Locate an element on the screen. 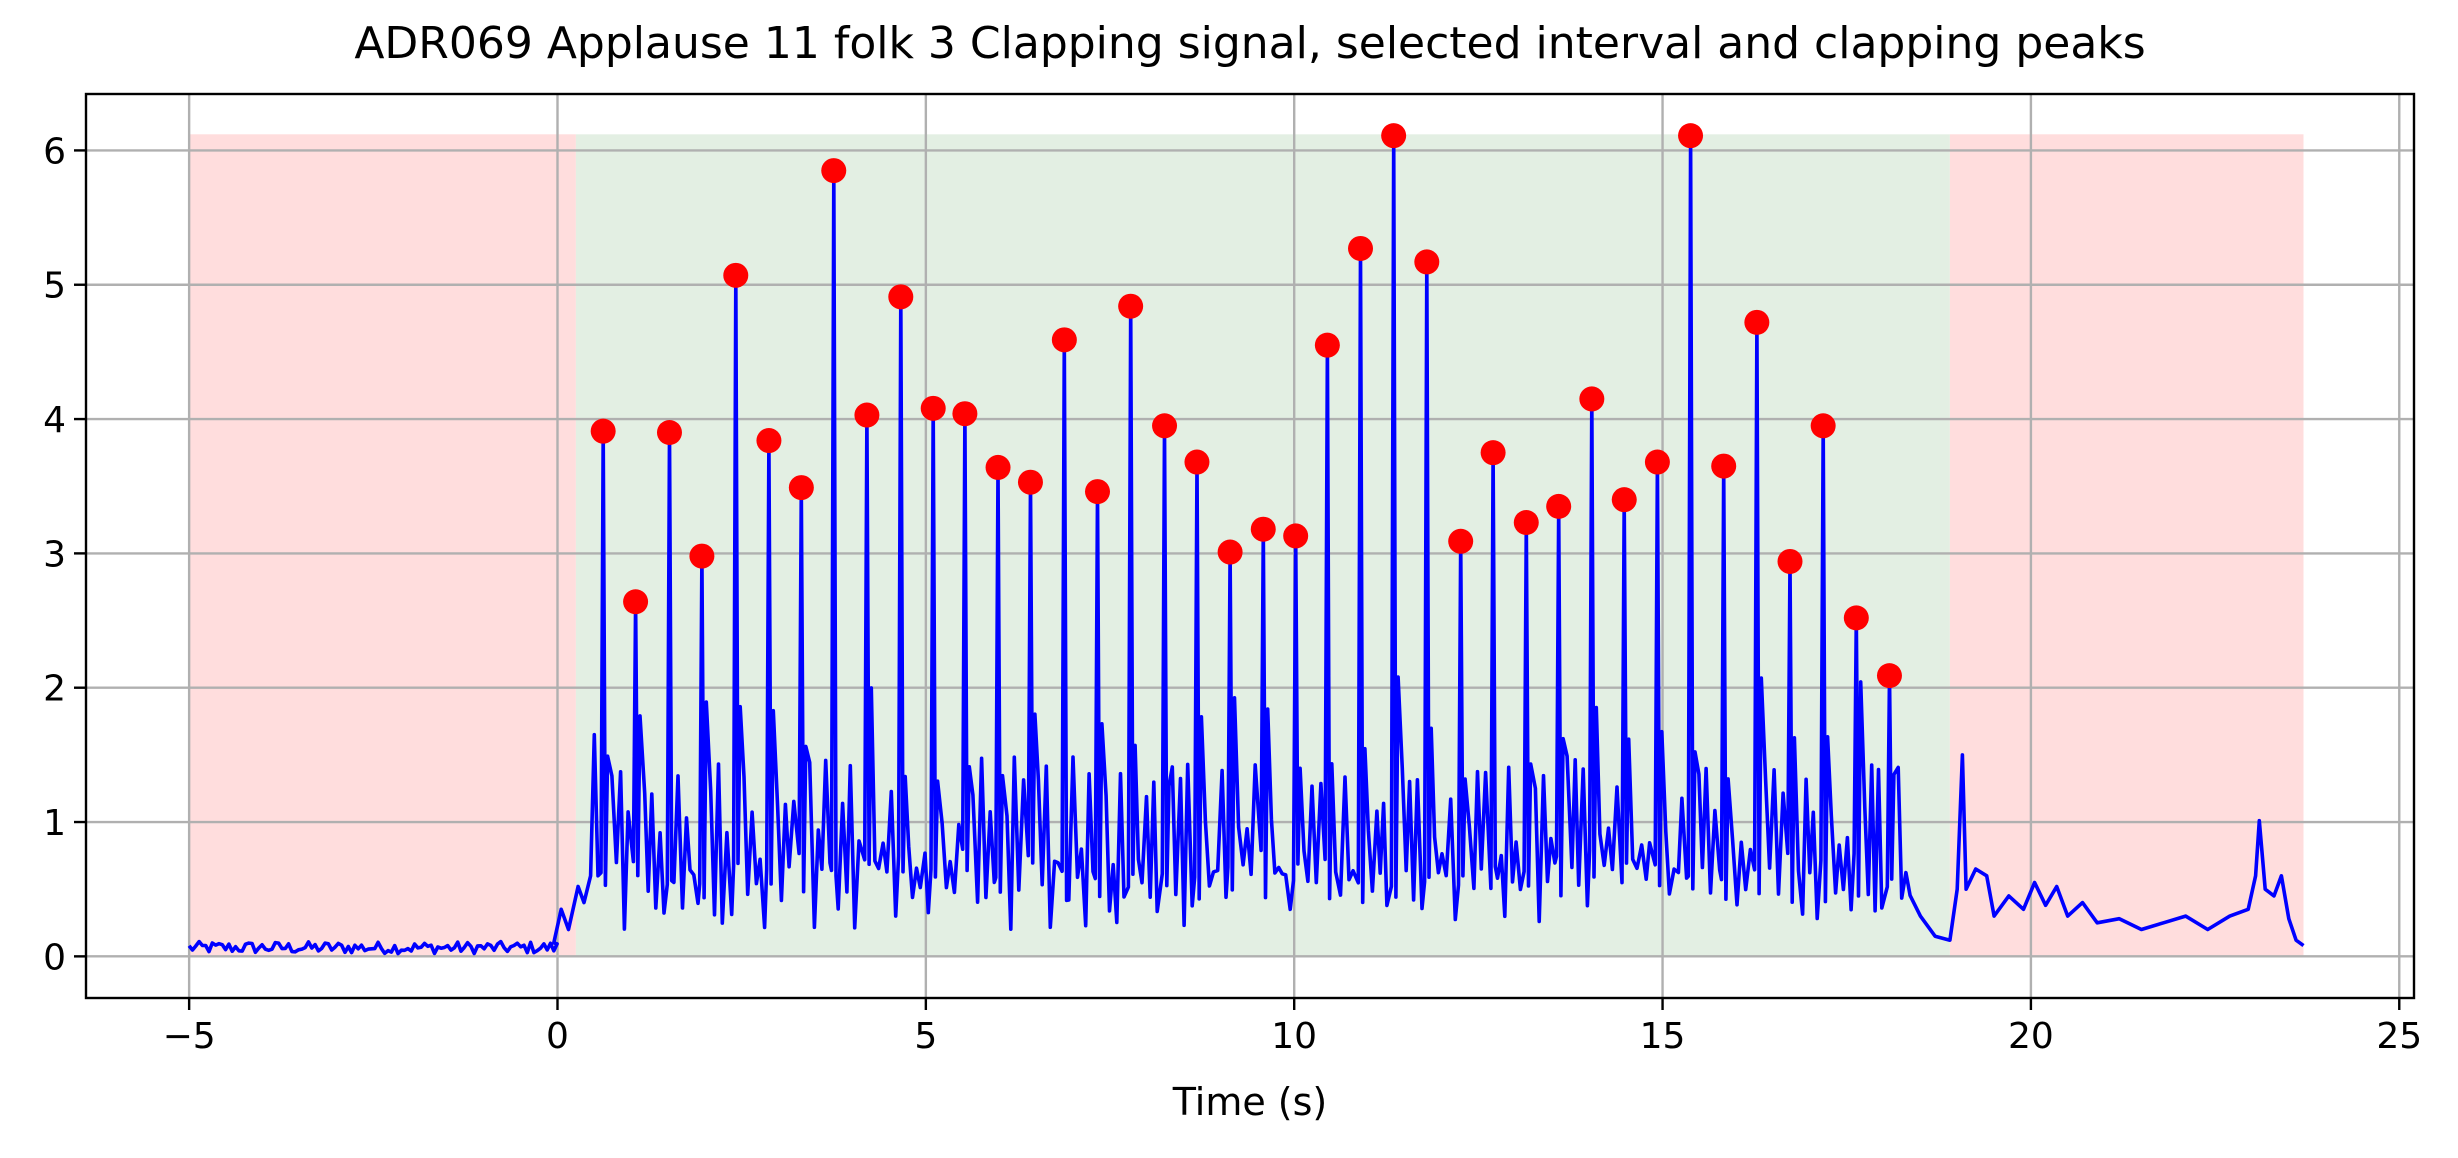 The image size is (2458, 1158). y-tick-label: 4 is located at coordinates (54, 420).